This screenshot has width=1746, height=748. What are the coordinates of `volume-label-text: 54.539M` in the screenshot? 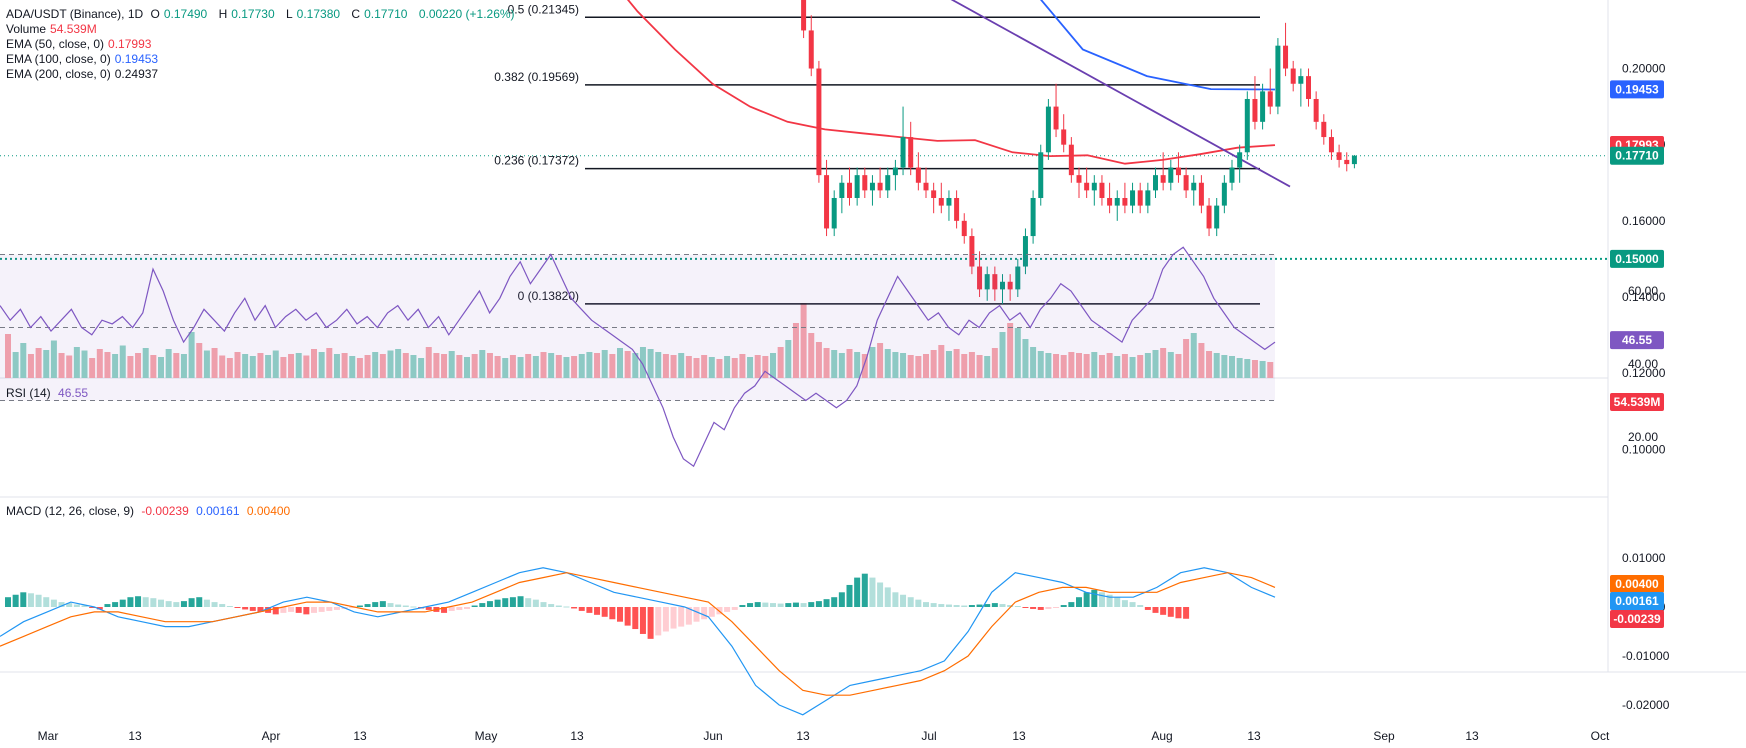 It's located at (1637, 402).